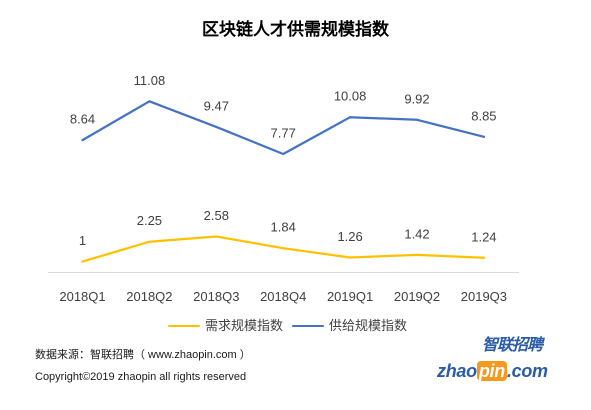 The height and width of the screenshot is (410, 591). I want to click on x-tick-label: 2018Q1, so click(82, 296).